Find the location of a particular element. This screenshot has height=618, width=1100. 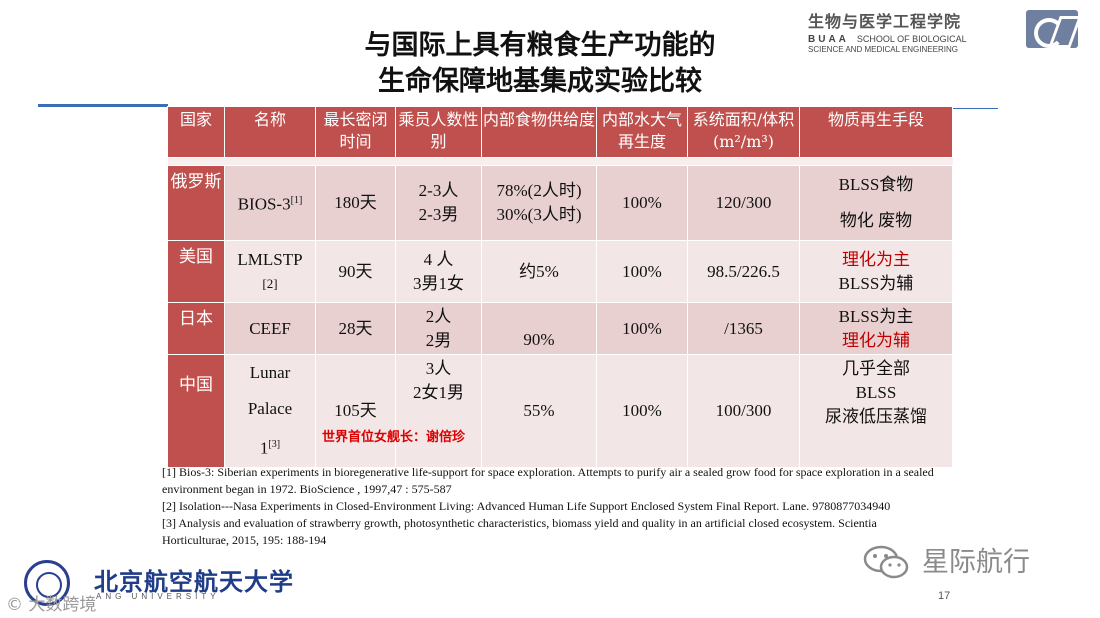

duration-cell: 180天 is located at coordinates (355, 203).